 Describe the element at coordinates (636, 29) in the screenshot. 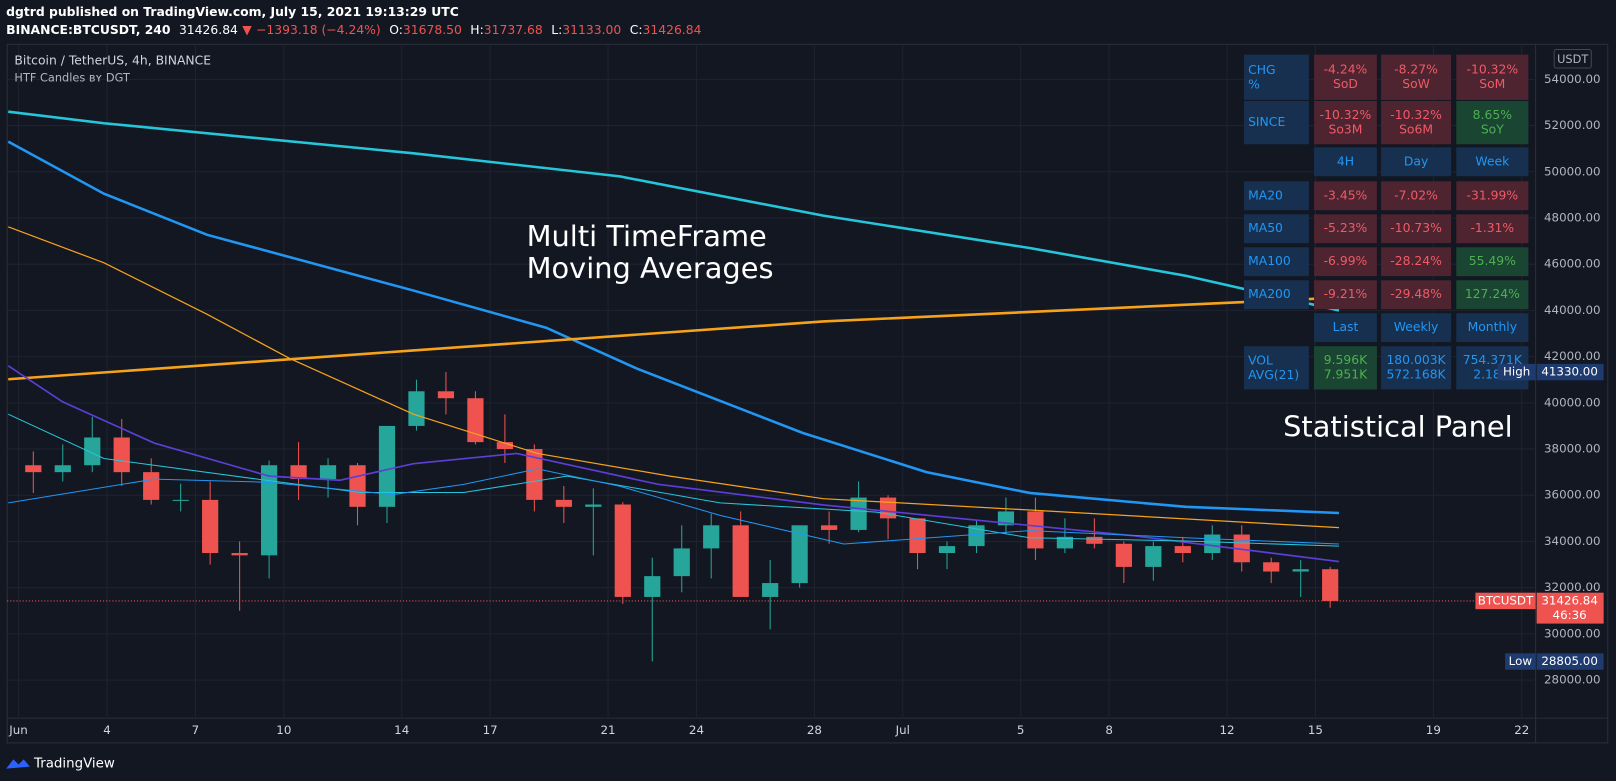

I see `ohlc-label: C:` at that location.